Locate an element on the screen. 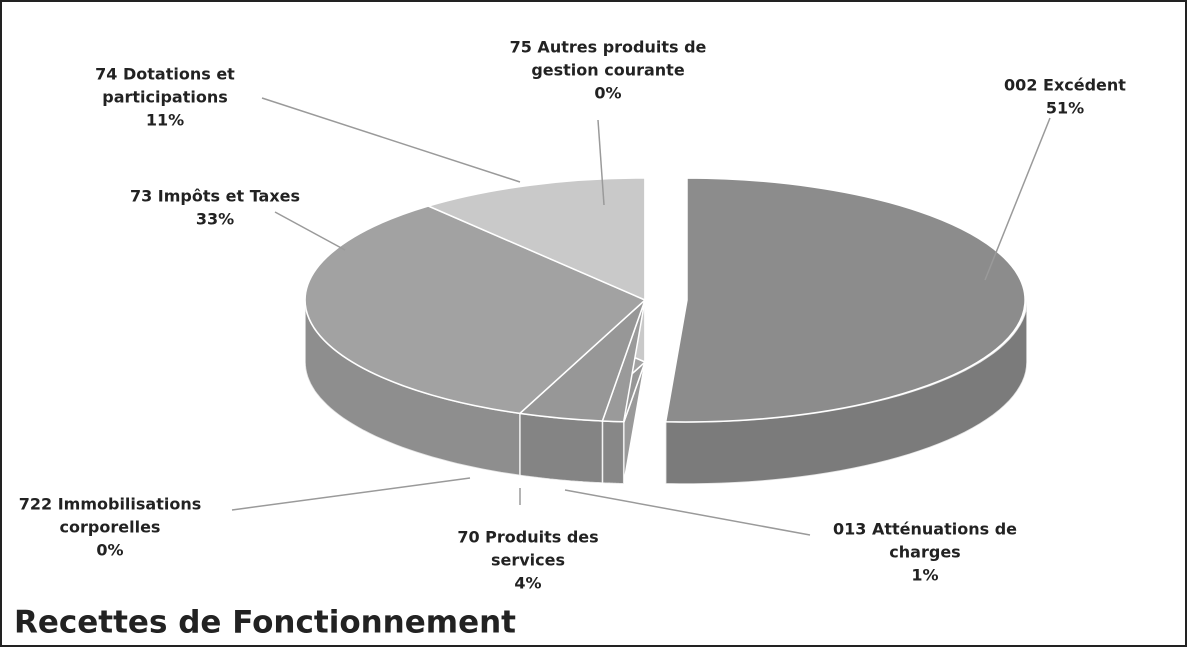  category-label: charges is located at coordinates (924, 552).